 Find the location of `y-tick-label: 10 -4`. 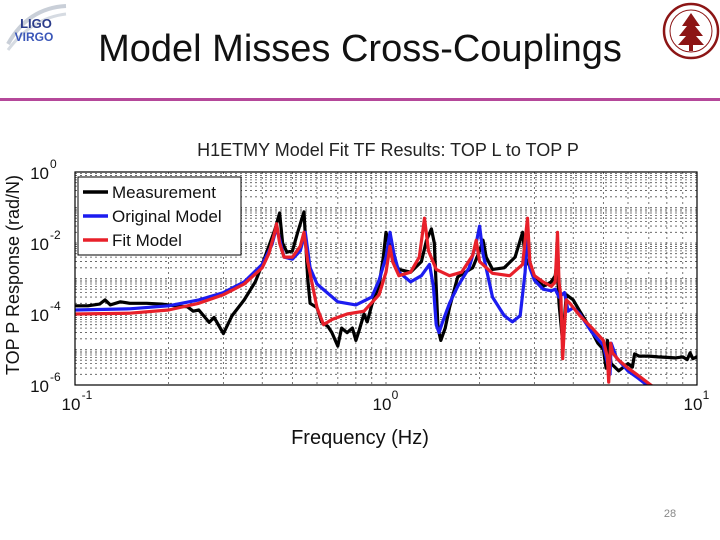

y-tick-label: 10 -4 is located at coordinates (45, 312).